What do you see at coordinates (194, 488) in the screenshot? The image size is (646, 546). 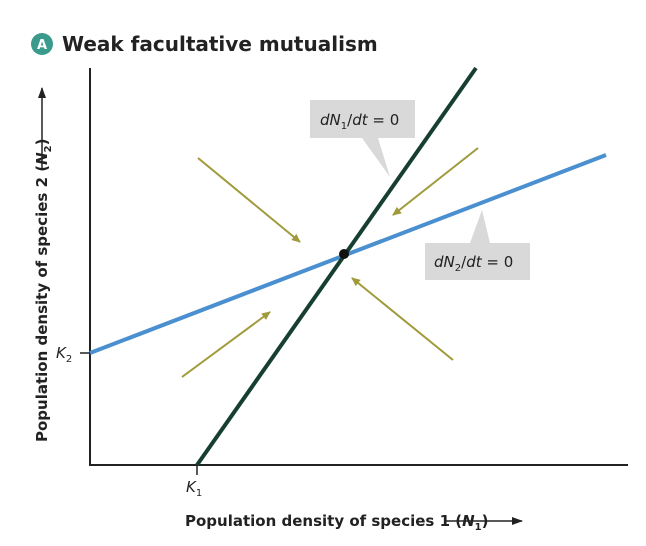 I see `k1-label: K1` at bounding box center [194, 488].